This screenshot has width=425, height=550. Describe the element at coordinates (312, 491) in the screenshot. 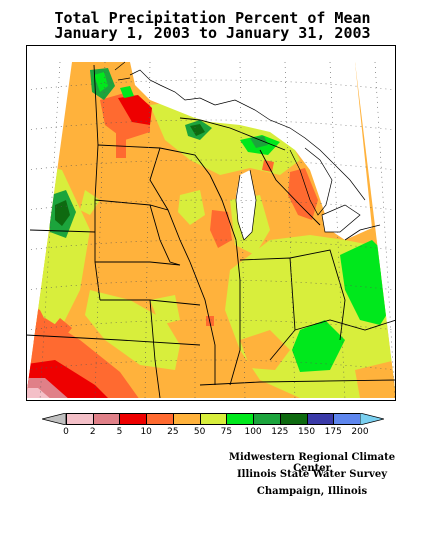

I see `credit-location: Champaign, Illinois` at that location.